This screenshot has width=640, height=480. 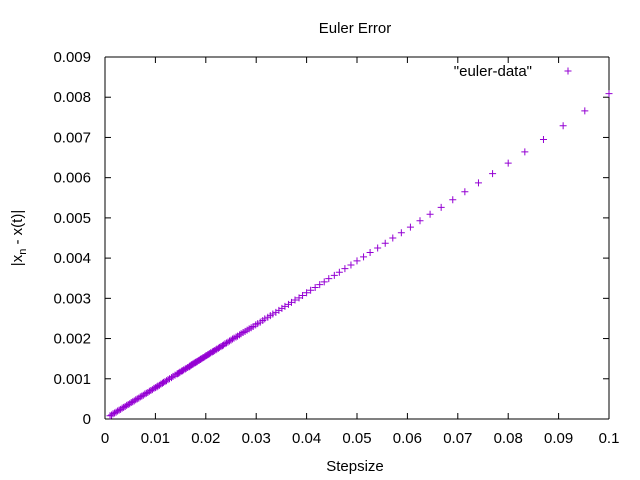 I want to click on x-tick-label: 0.09, so click(x=558, y=438).